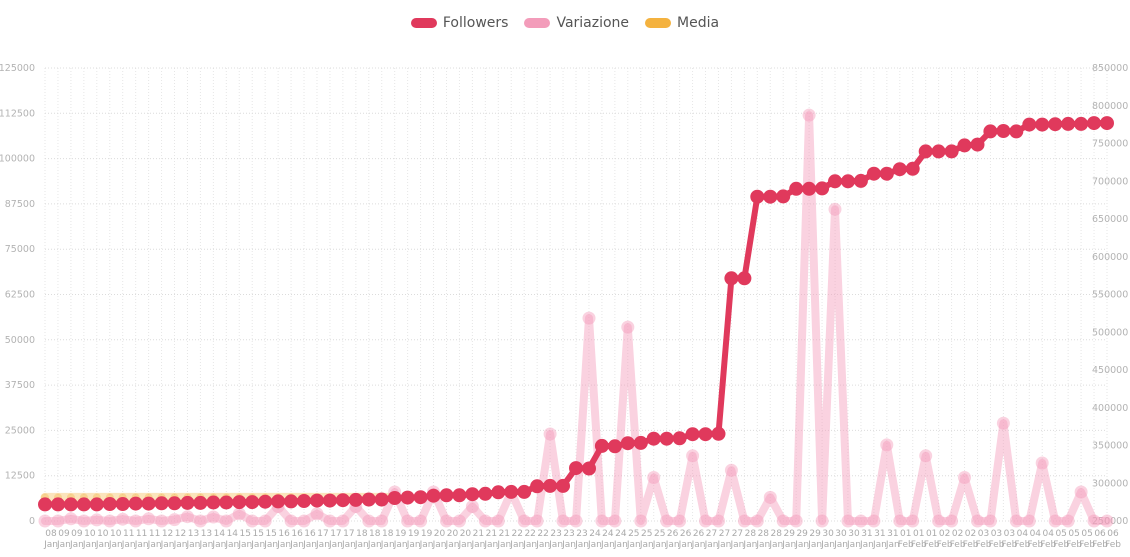 The height and width of the screenshot is (557, 1130). I want to click on right-axis-tick: 850000, so click(1110, 68).